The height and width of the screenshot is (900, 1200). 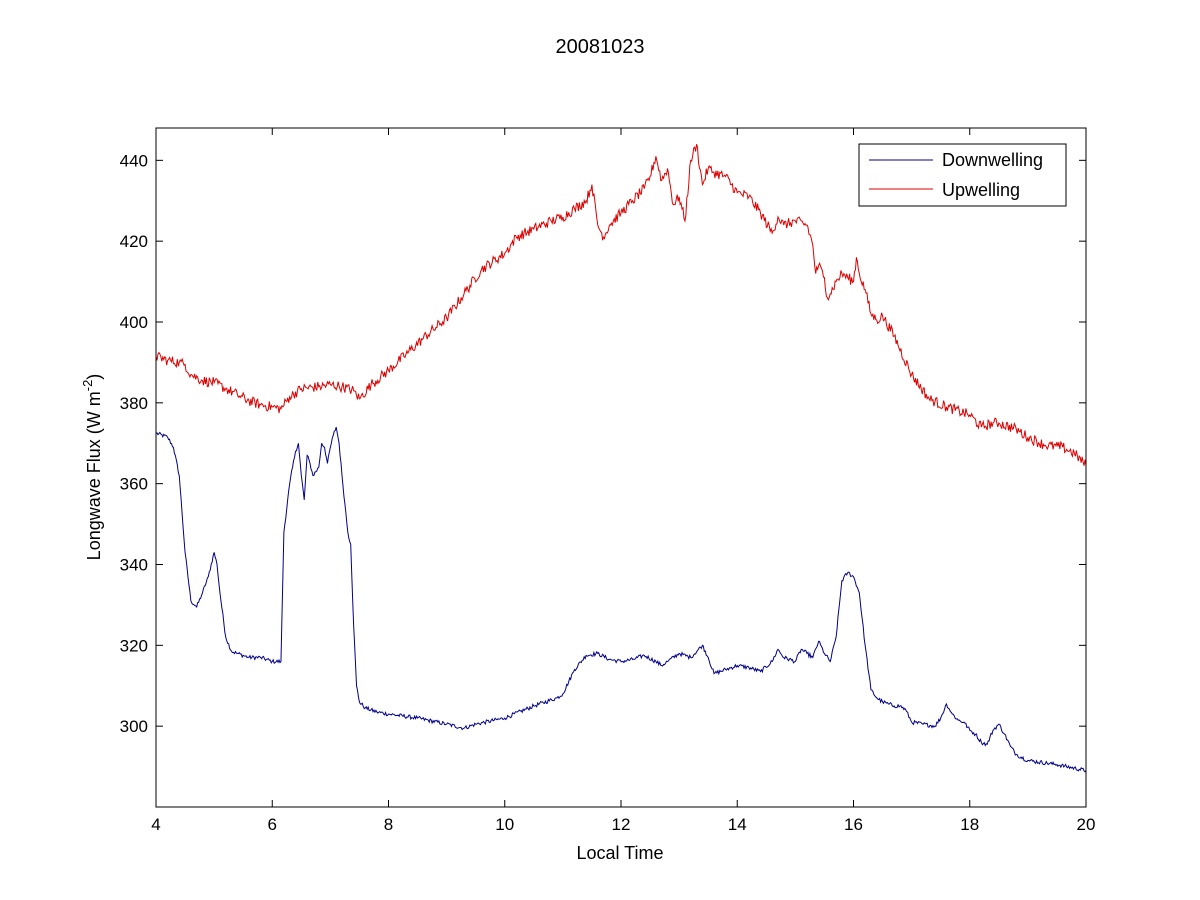 I want to click on legend: Downwelling Upwelling, so click(x=962, y=175).